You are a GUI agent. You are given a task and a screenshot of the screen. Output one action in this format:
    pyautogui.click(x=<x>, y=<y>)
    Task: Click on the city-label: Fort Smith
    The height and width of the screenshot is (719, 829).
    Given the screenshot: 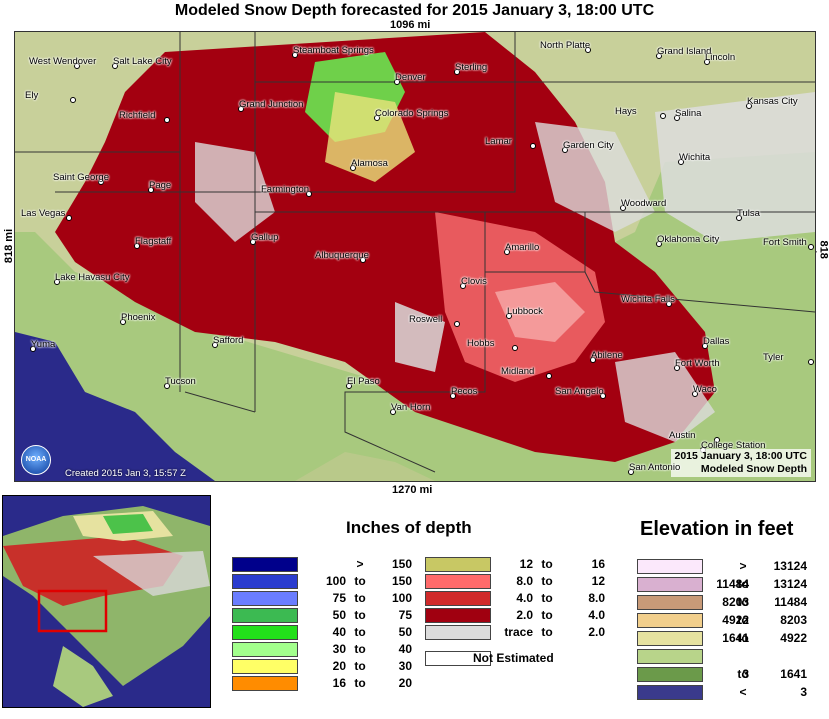 What is the action you would take?
    pyautogui.click(x=785, y=242)
    